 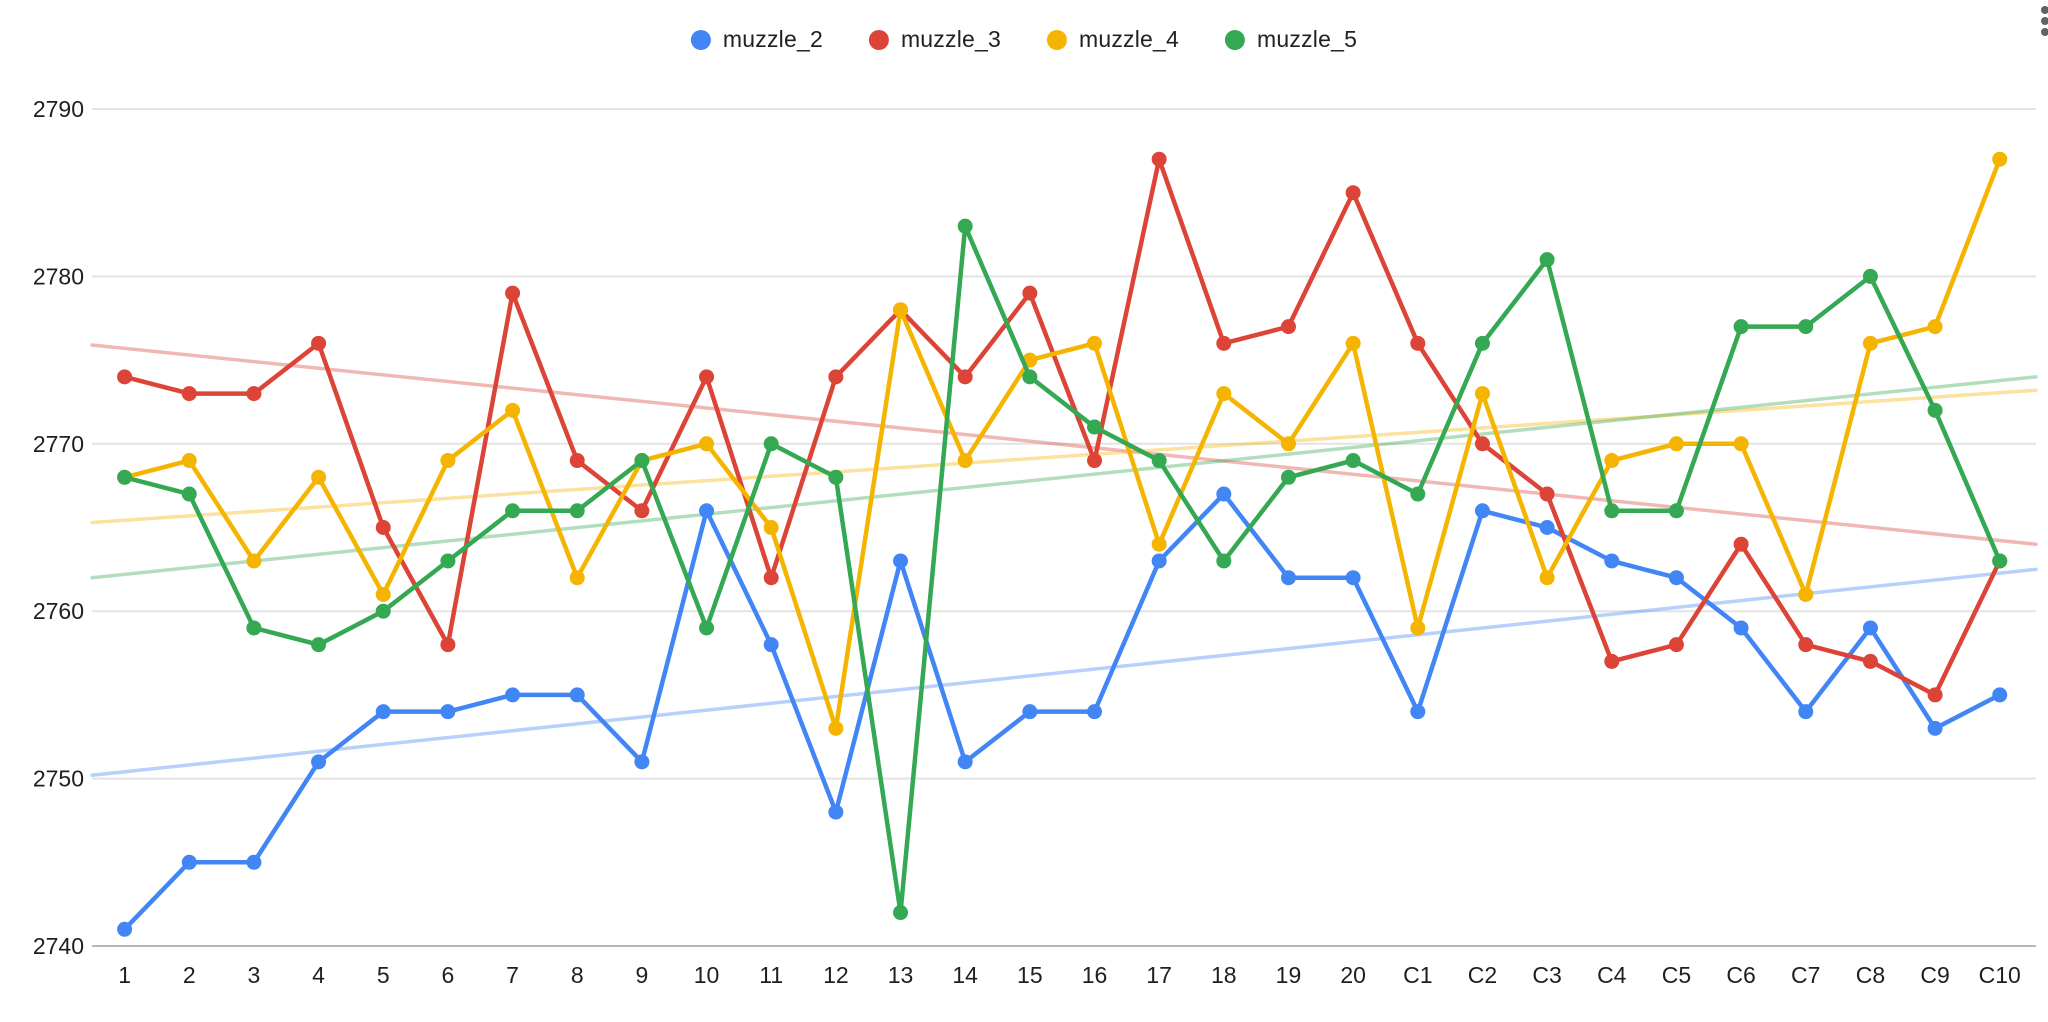 I want to click on x-axis-label: 10, so click(x=707, y=975).